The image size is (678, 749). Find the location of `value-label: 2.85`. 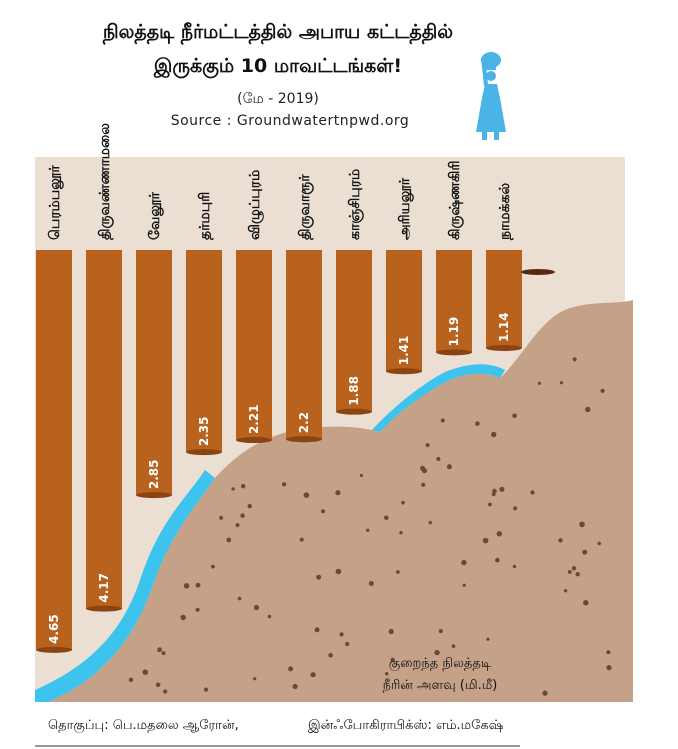

value-label: 2.85 is located at coordinates (154, 474).